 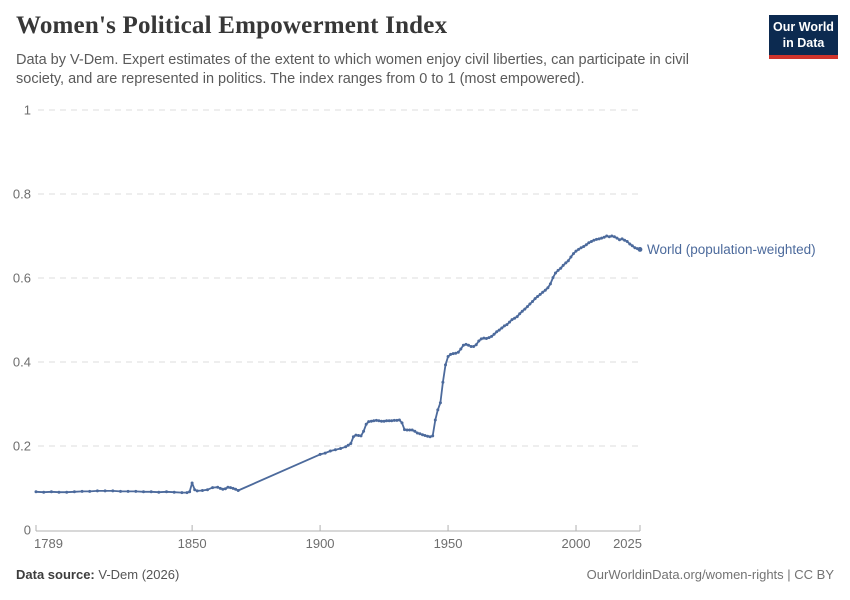 What do you see at coordinates (27, 110) in the screenshot?
I see `y-axis-label: 1` at bounding box center [27, 110].